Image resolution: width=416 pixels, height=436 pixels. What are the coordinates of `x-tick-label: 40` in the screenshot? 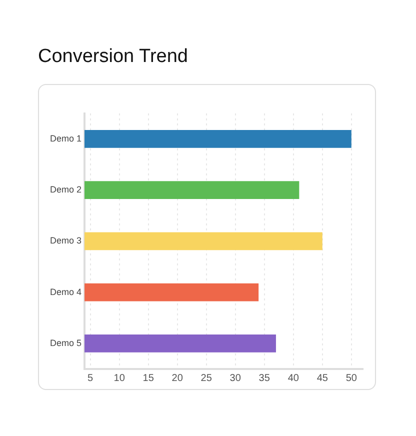 It's located at (294, 378).